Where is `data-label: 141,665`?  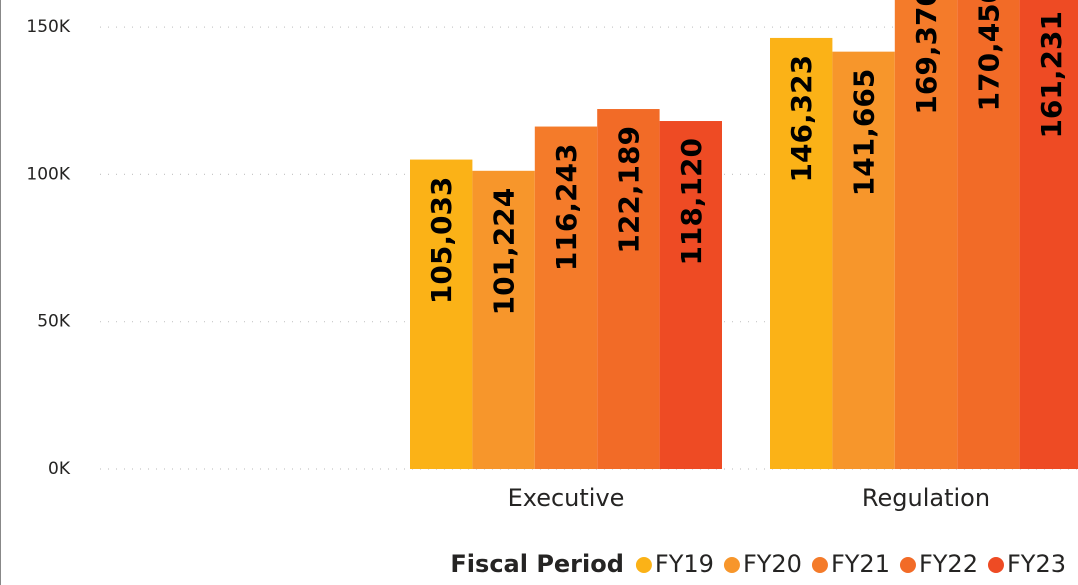 data-label: 141,665 is located at coordinates (864, 133).